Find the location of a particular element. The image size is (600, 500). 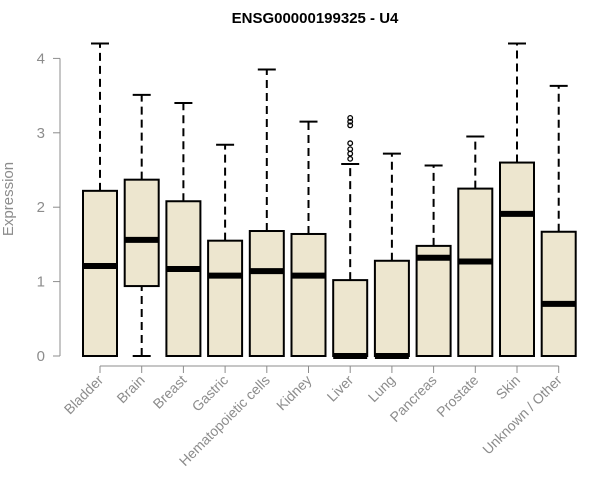

x-tick-label: Unknown / Other is located at coordinates (522, 415).